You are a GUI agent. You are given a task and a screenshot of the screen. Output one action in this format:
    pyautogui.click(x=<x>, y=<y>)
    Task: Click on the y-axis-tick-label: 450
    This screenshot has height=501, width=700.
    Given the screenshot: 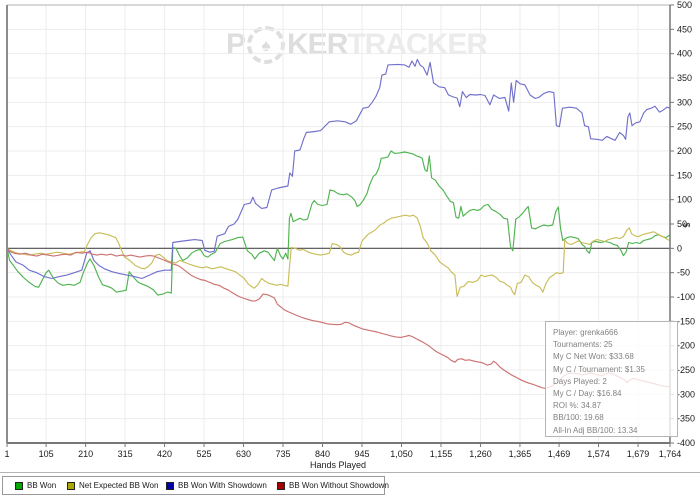 What is the action you would take?
    pyautogui.click(x=684, y=29)
    